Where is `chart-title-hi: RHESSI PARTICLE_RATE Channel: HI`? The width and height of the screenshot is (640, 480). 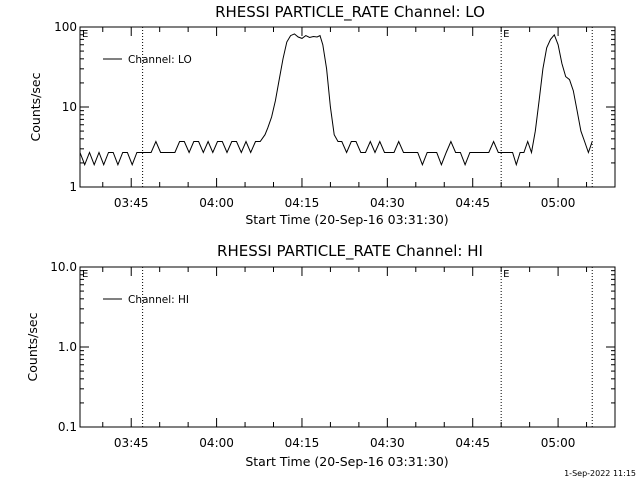 chart-title-hi: RHESSI PARTICLE_RATE Channel: HI is located at coordinates (350, 251).